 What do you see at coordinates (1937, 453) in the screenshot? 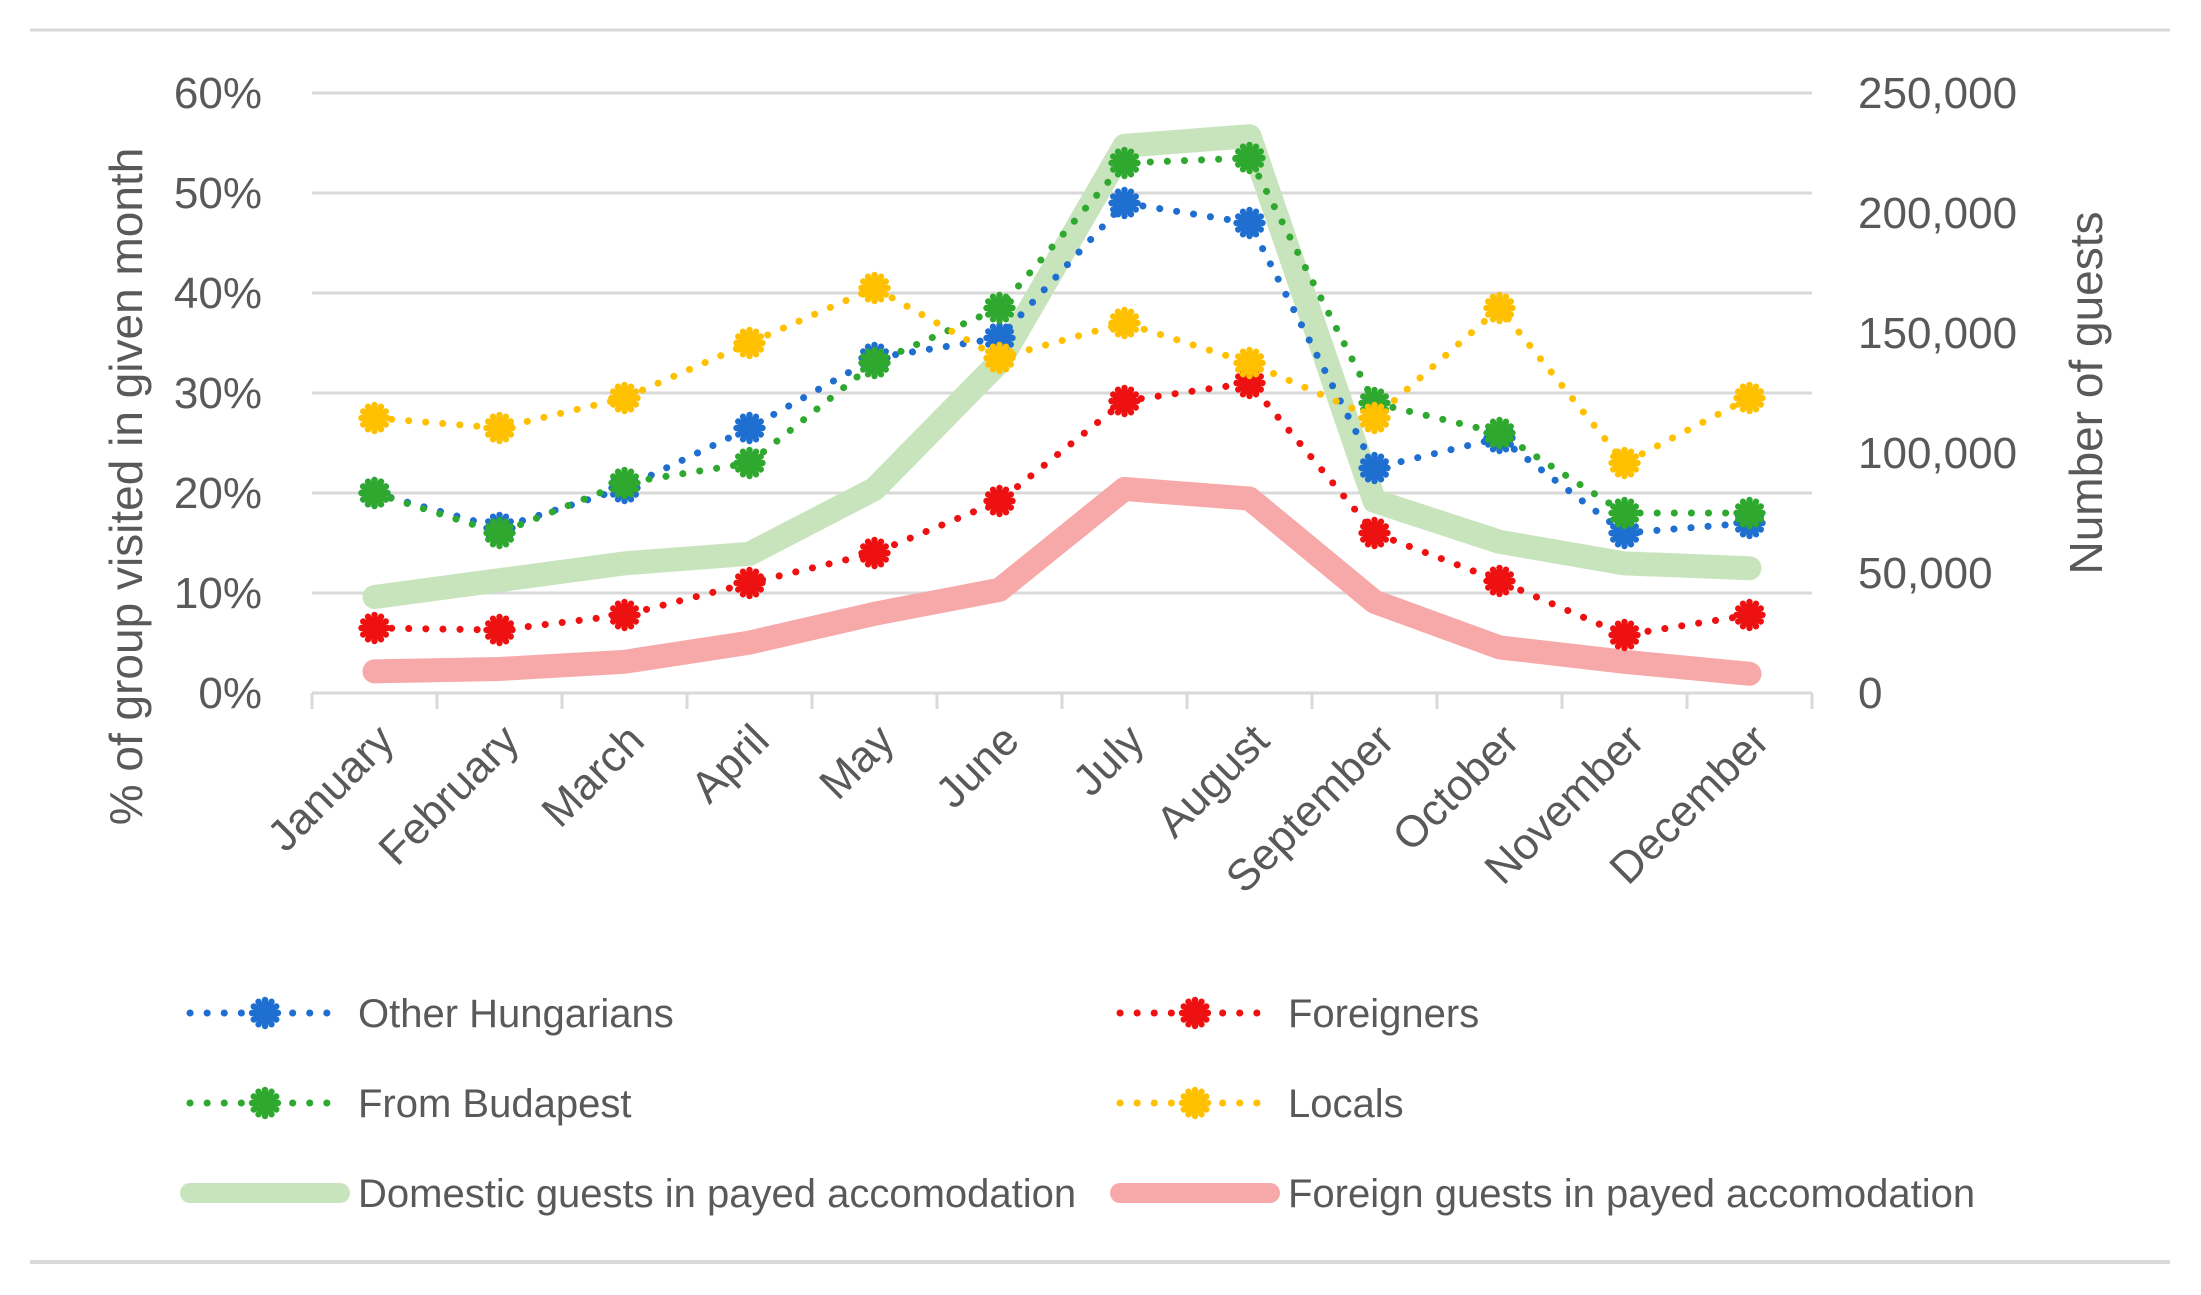
I see `y2-tick-label: 100,000` at bounding box center [1937, 453].